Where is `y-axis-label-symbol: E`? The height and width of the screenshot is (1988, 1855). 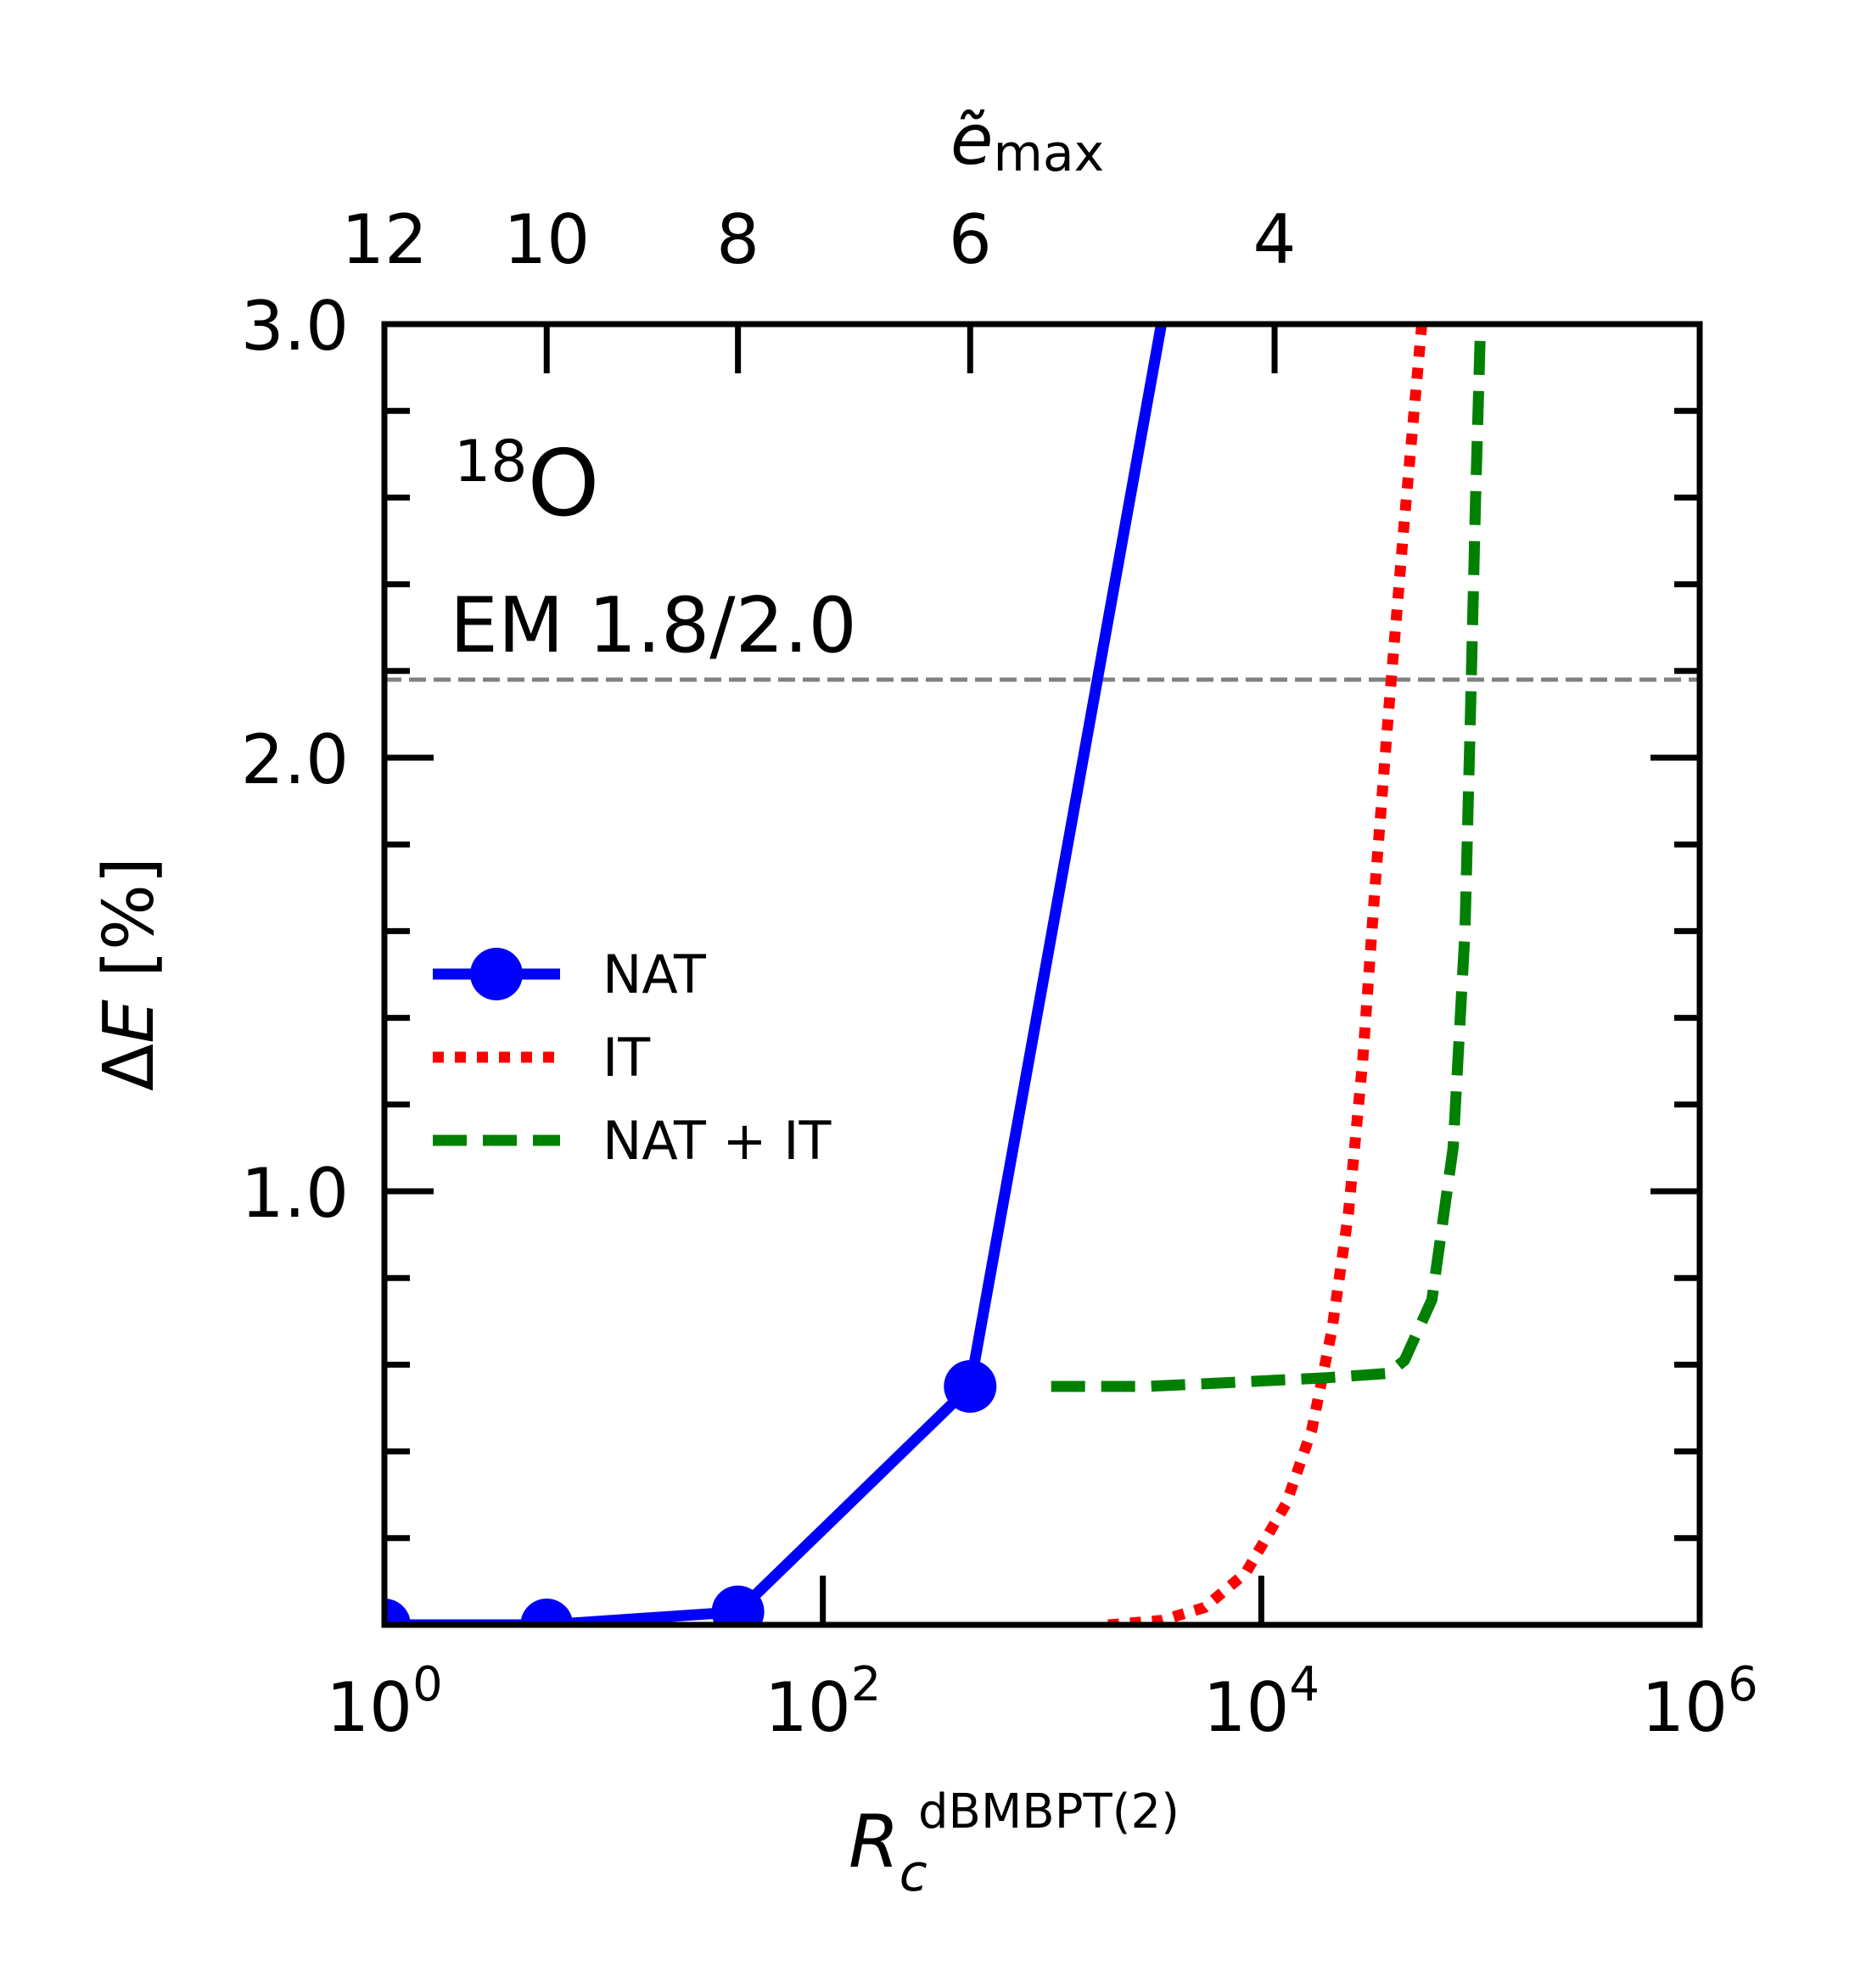 y-axis-label-symbol: E is located at coordinates (129, 1022).